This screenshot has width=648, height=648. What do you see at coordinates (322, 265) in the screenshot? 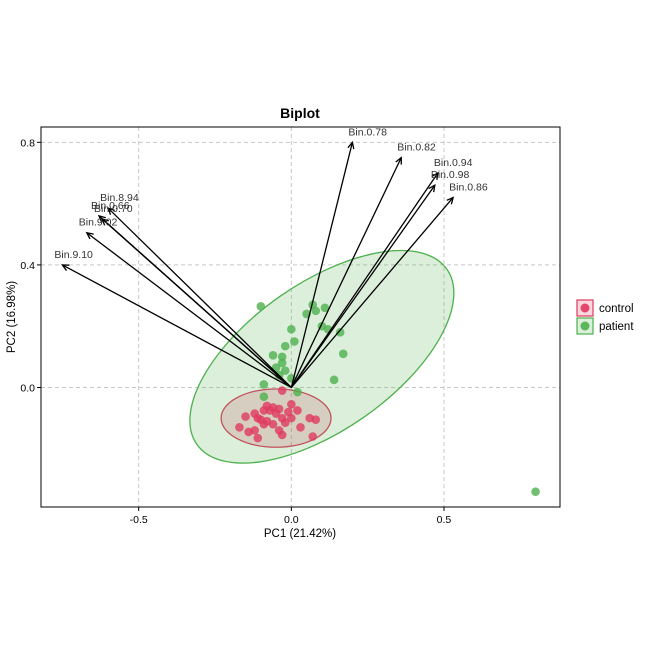
I see `arrow-Bin.0.78` at bounding box center [322, 265].